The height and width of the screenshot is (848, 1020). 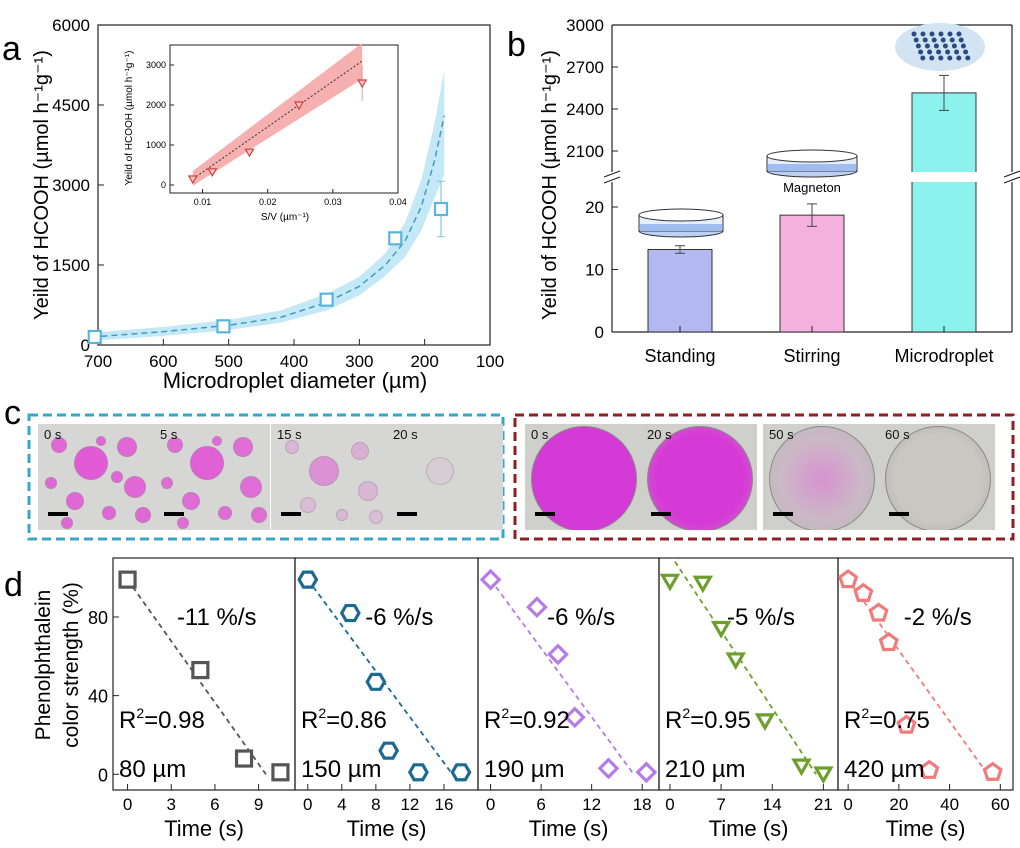 I want to click on panel-c-right-frame, so click(x=764, y=477).